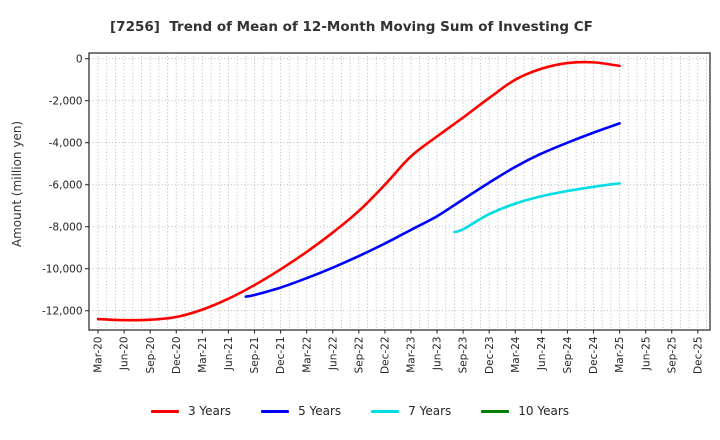 This screenshot has width=720, height=440. What do you see at coordinates (333, 354) in the screenshot?
I see `x-tick-label: Jun-22` at bounding box center [333, 354].